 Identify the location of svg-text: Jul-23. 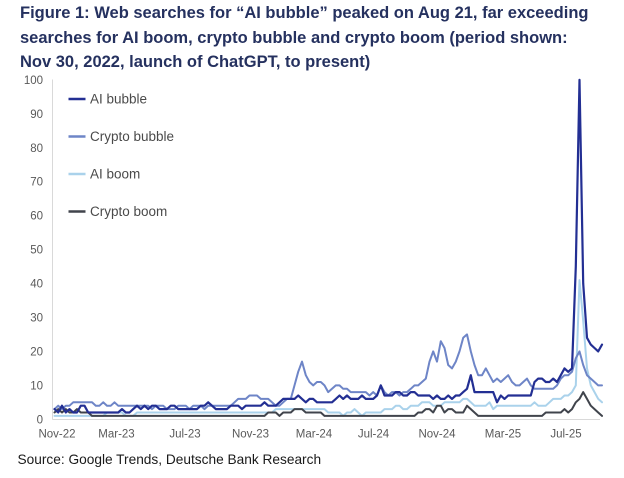
(184, 435).